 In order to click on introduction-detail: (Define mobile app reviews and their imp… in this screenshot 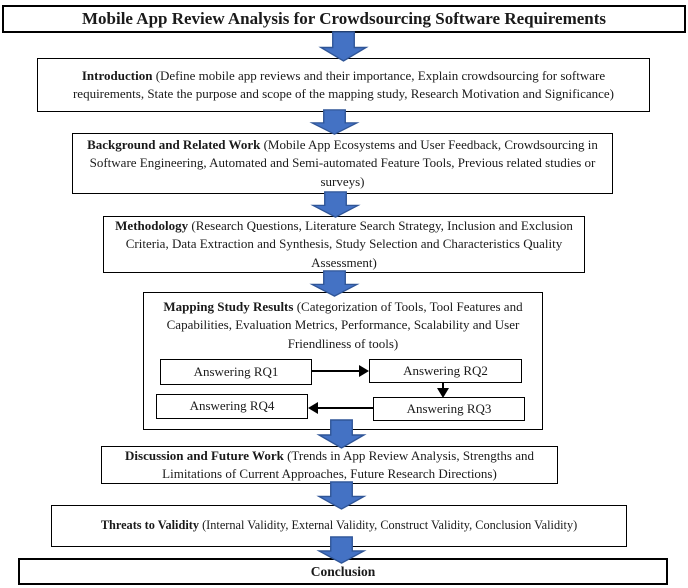, I will do `click(343, 84)`.